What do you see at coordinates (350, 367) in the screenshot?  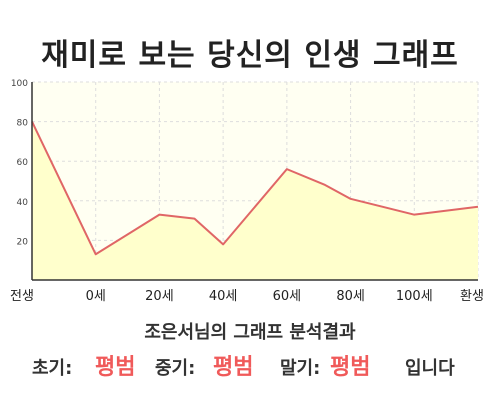 I see `late-value: 평범` at bounding box center [350, 367].